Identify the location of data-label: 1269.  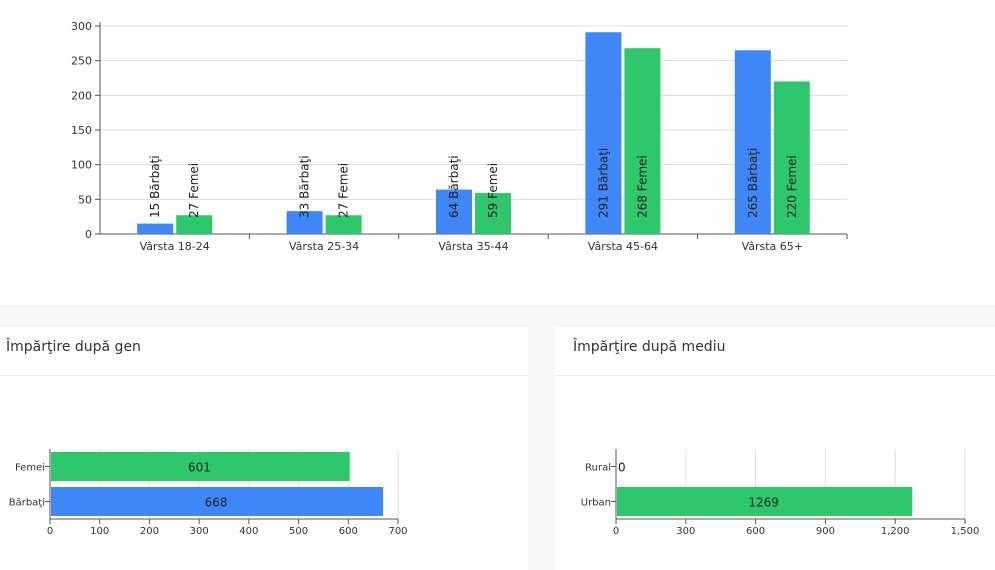
(763, 503).